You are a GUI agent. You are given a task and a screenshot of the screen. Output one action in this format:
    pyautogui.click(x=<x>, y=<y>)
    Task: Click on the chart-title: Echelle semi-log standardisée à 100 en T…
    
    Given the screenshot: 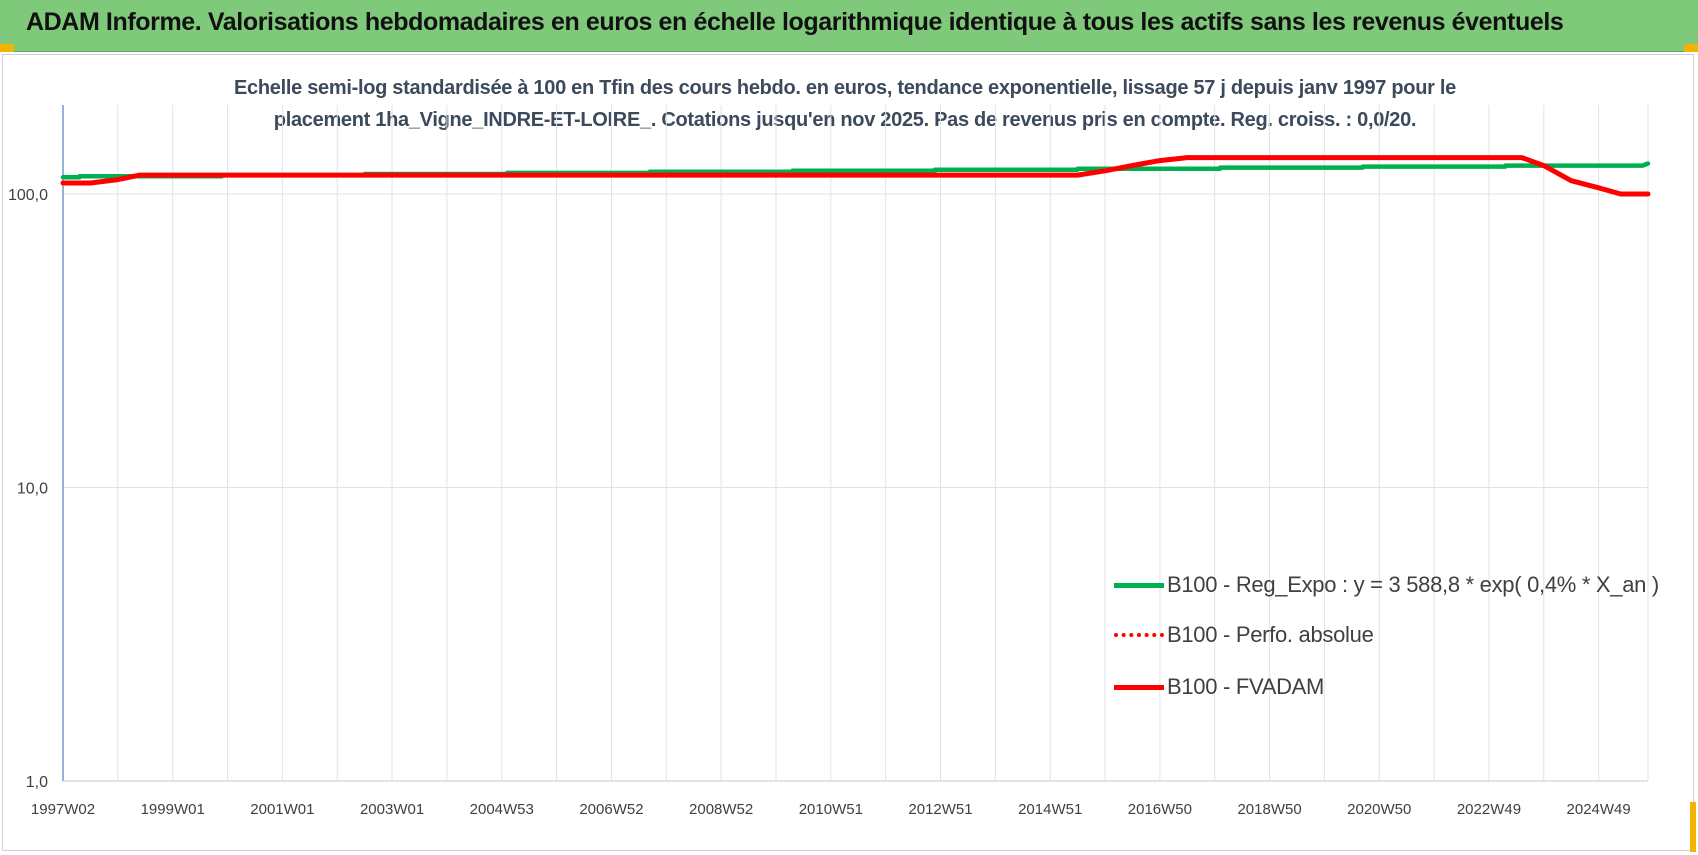 What is the action you would take?
    pyautogui.click(x=845, y=88)
    